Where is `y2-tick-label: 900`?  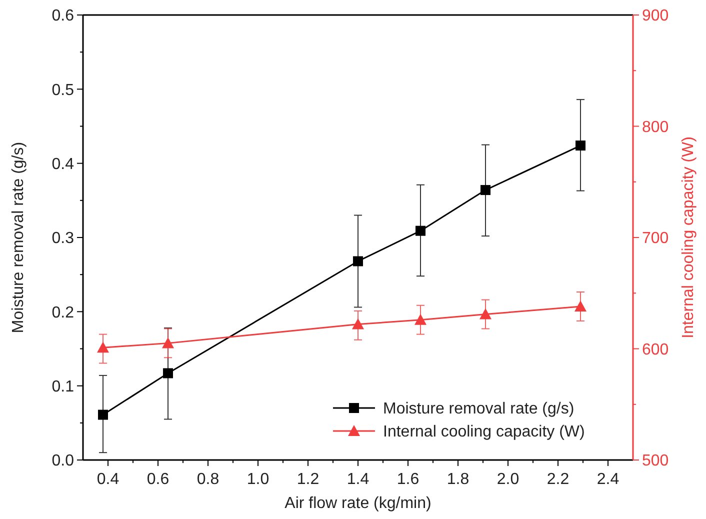 y2-tick-label: 900 is located at coordinates (655, 16).